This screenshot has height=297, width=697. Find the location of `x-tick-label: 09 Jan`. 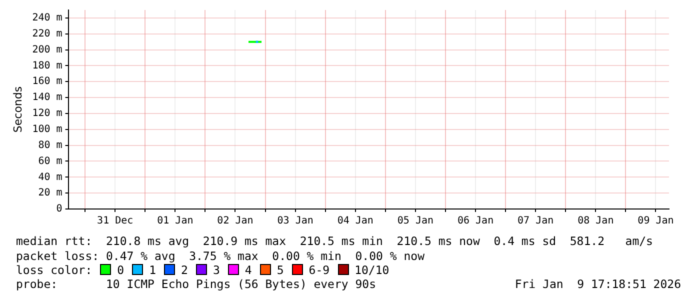

x-tick-label: 09 Jan is located at coordinates (656, 221).